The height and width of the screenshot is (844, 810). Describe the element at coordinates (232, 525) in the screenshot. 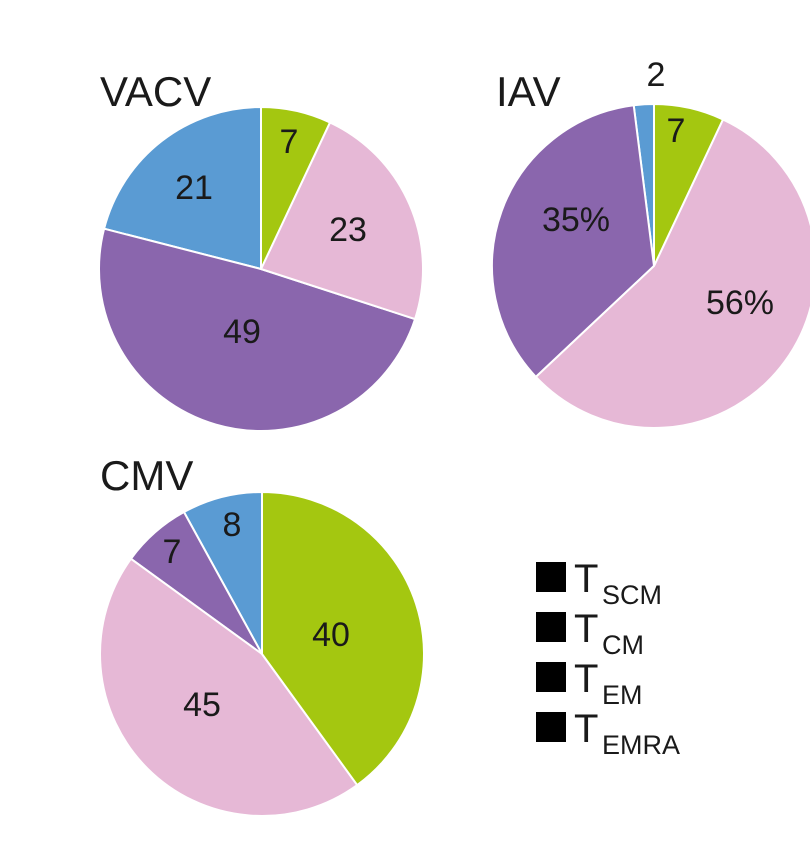

I see `slice-label-cmv-tscm: 8` at that location.